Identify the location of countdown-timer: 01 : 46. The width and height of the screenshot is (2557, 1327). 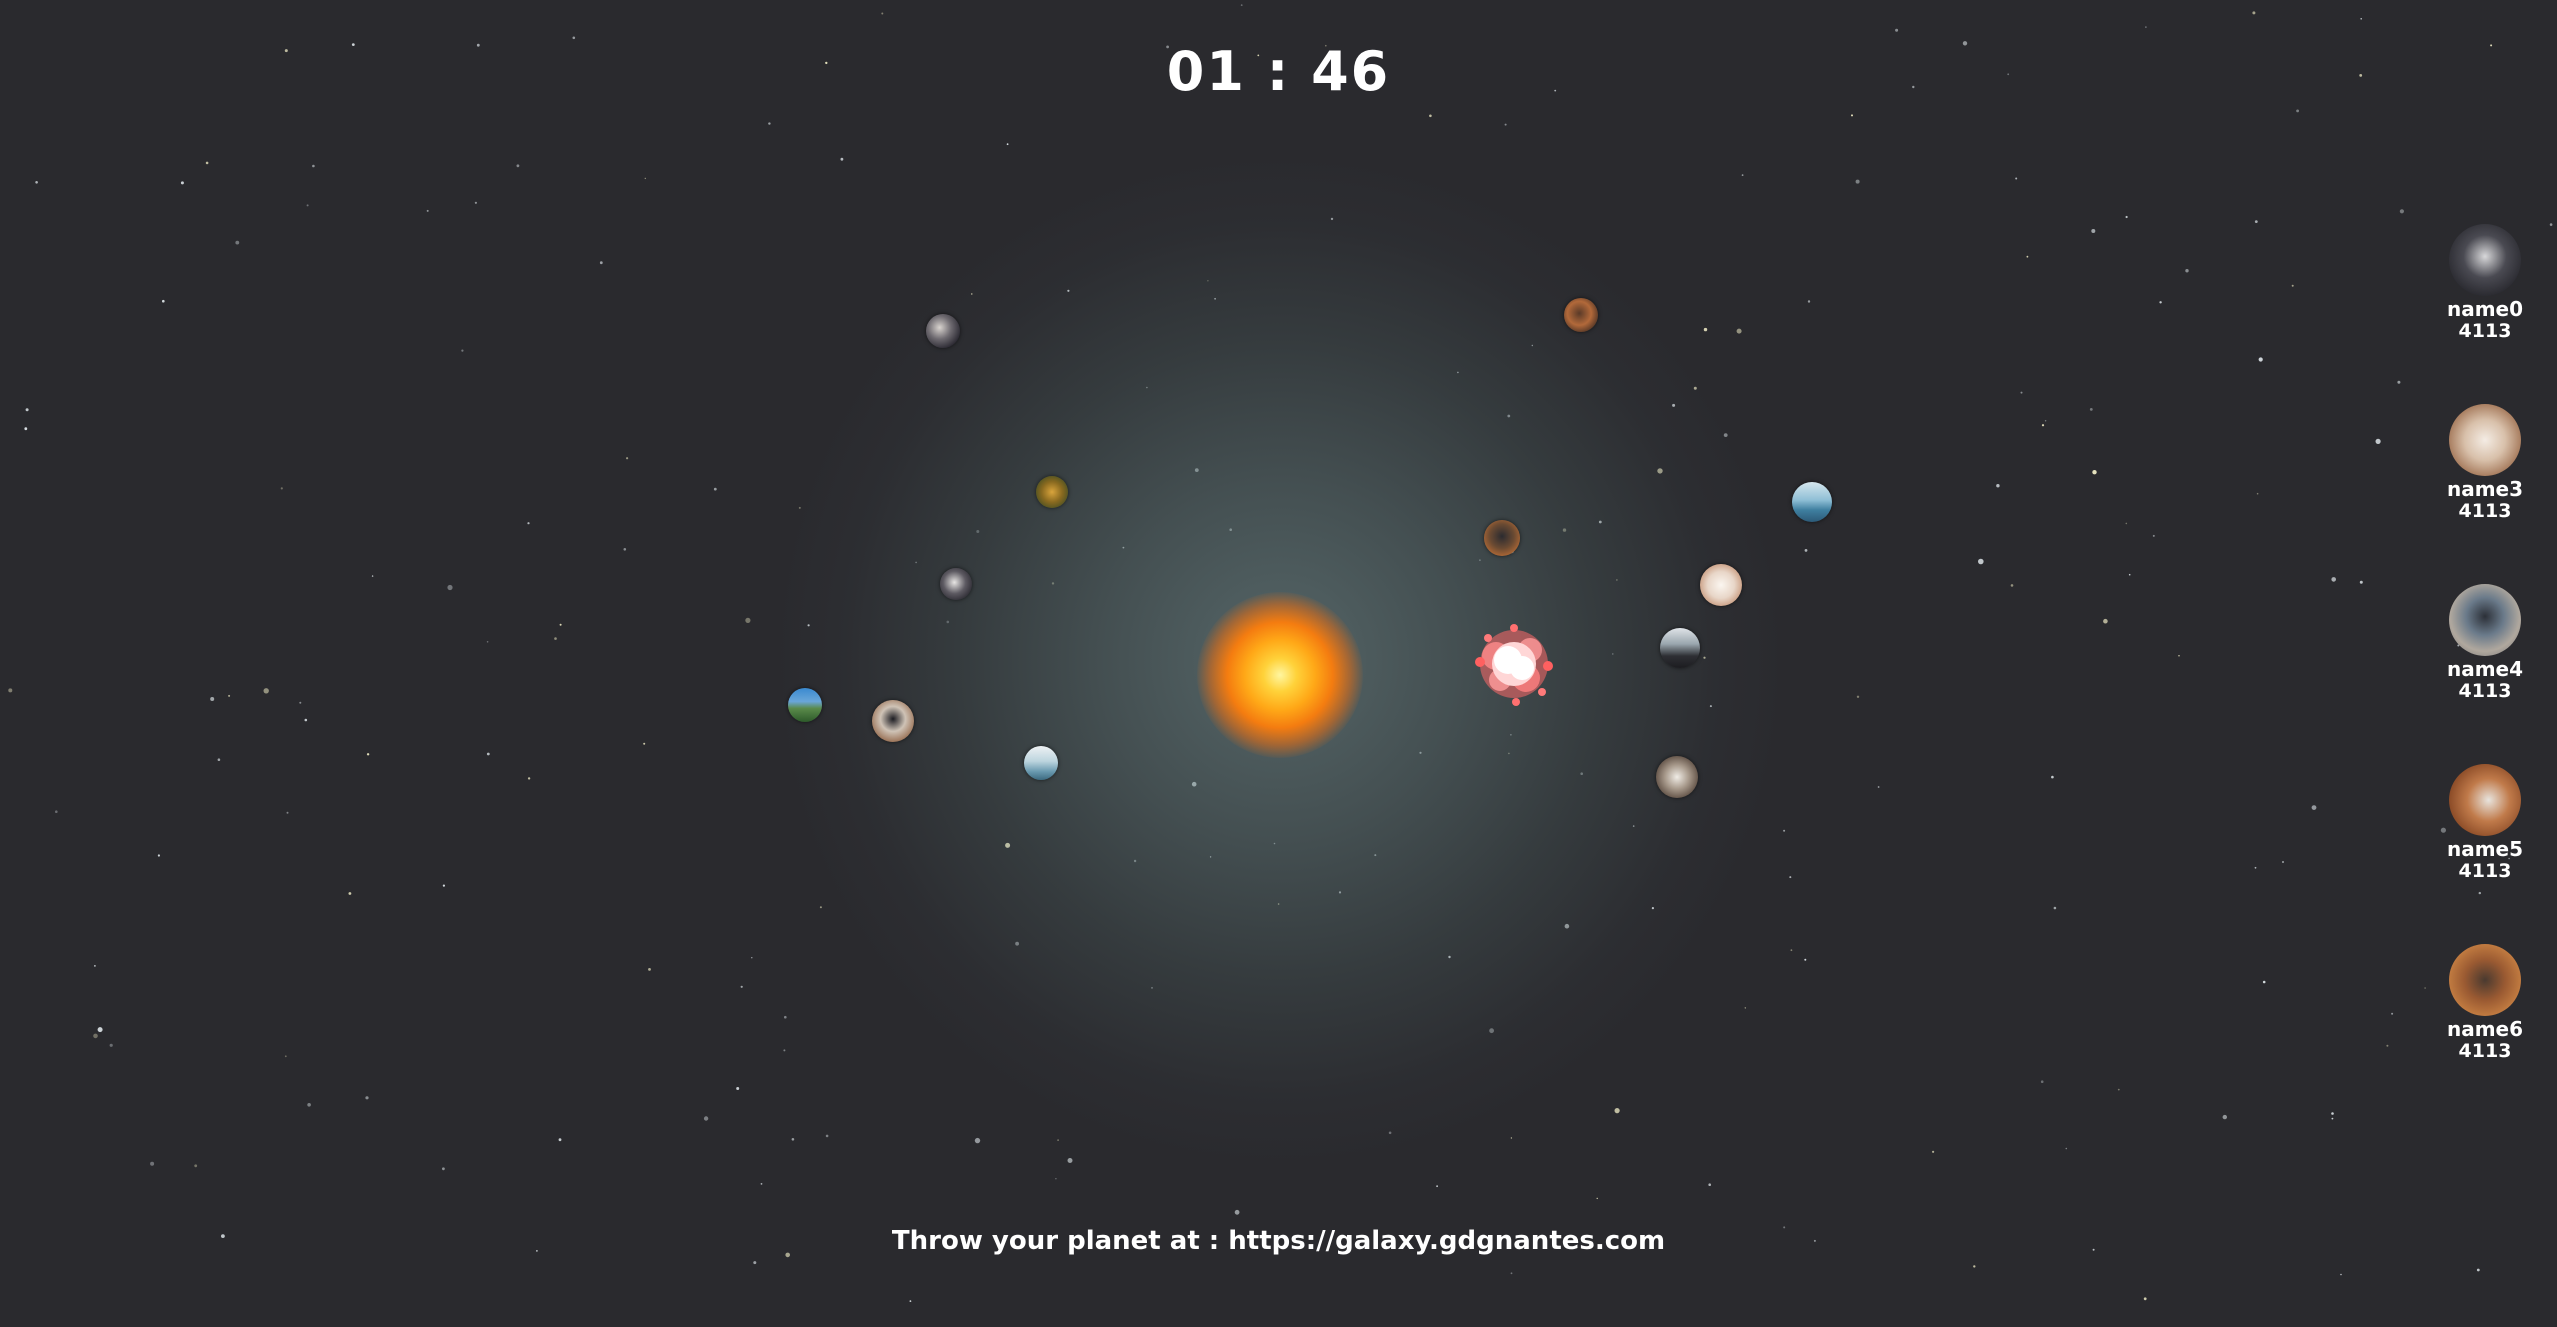
(1278, 71).